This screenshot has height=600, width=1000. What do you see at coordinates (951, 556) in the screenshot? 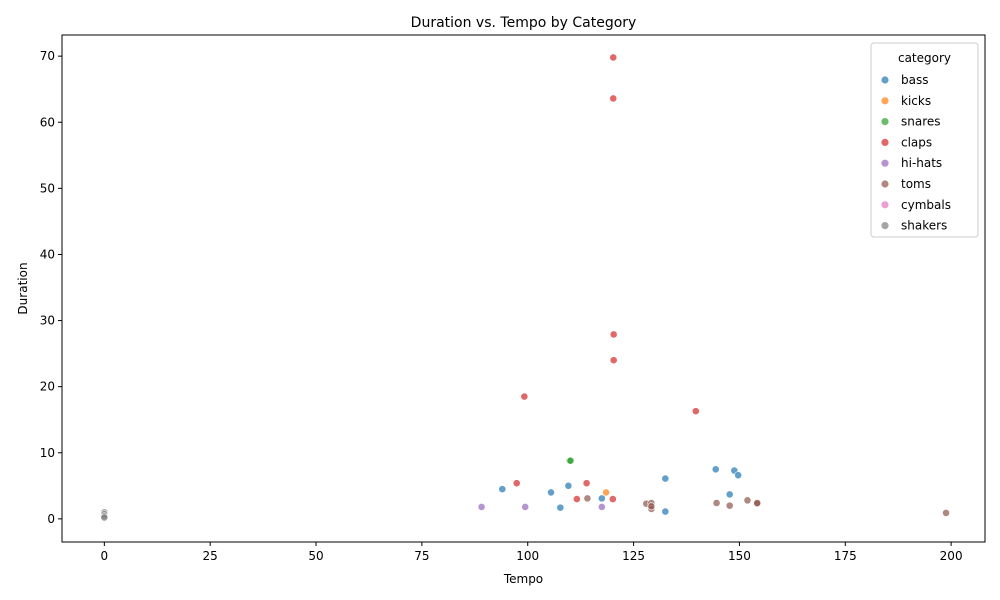
I see `x-tick-label: 200` at bounding box center [951, 556].